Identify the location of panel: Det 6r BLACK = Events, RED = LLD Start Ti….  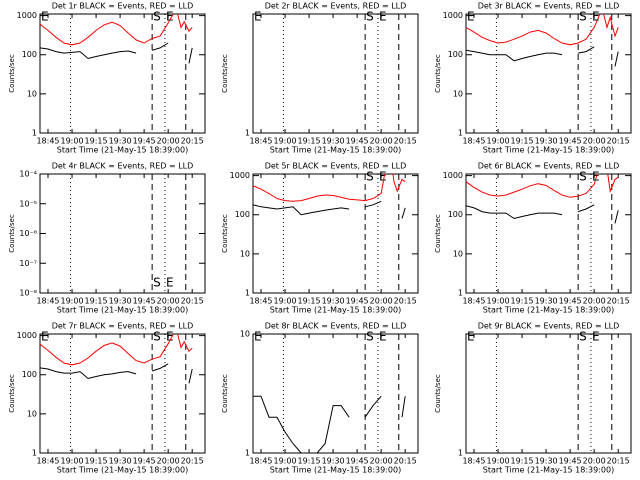
(533, 238).